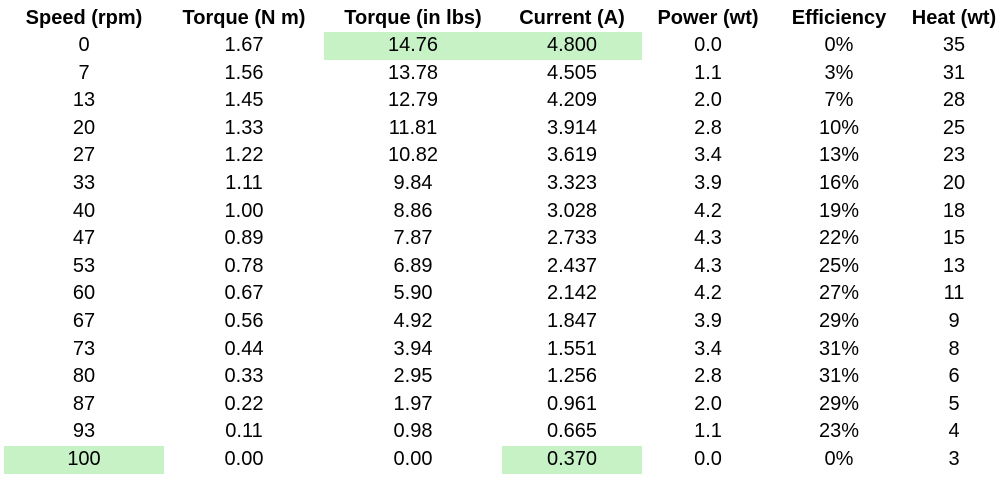 The height and width of the screenshot is (482, 1004). I want to click on table-cell: 3.4, so click(708, 155).